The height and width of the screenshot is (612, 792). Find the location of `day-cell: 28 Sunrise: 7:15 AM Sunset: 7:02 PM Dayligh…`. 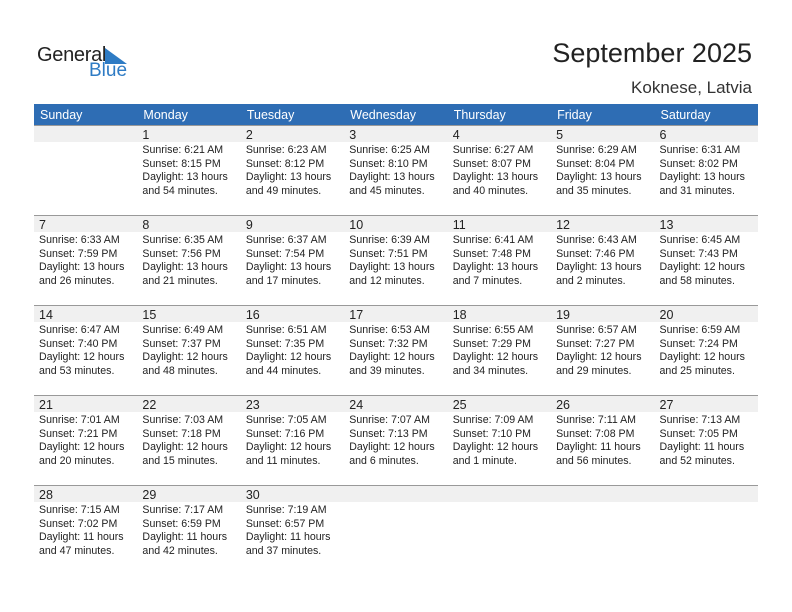

day-cell: 28 Sunrise: 7:15 AM Sunset: 7:02 PM Dayligh… is located at coordinates (86, 530).